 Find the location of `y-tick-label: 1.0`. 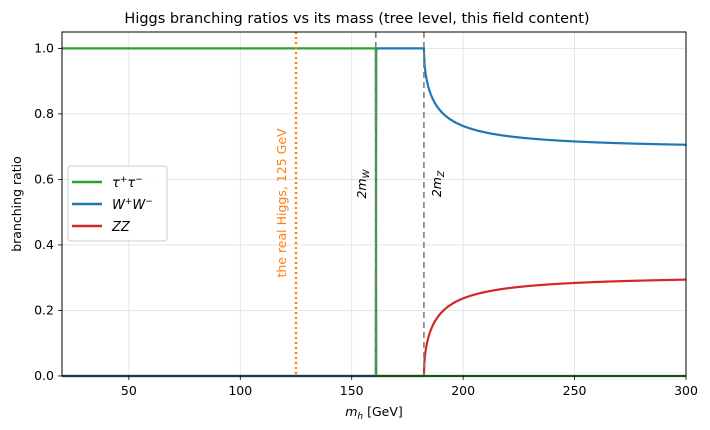

y-tick-label: 1.0 is located at coordinates (44, 47).